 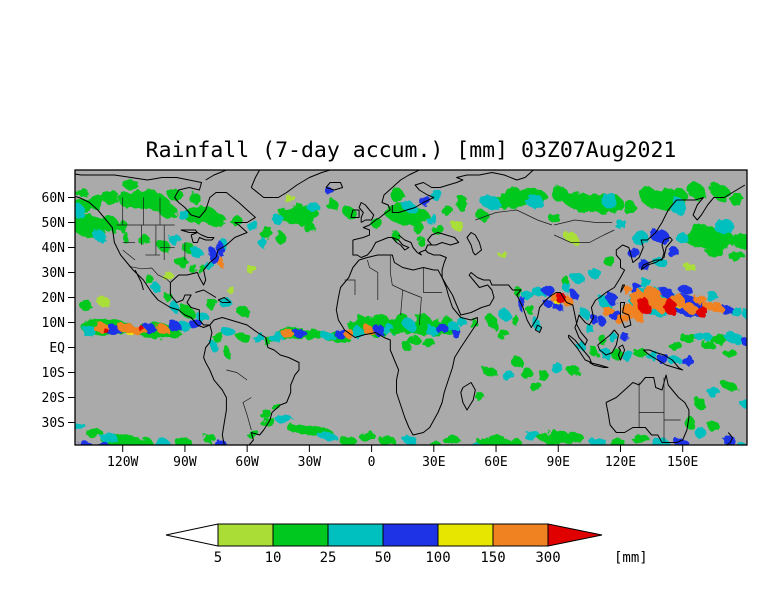 What do you see at coordinates (328, 558) in the screenshot?
I see `colorbar-tick-label: 25` at bounding box center [328, 558].